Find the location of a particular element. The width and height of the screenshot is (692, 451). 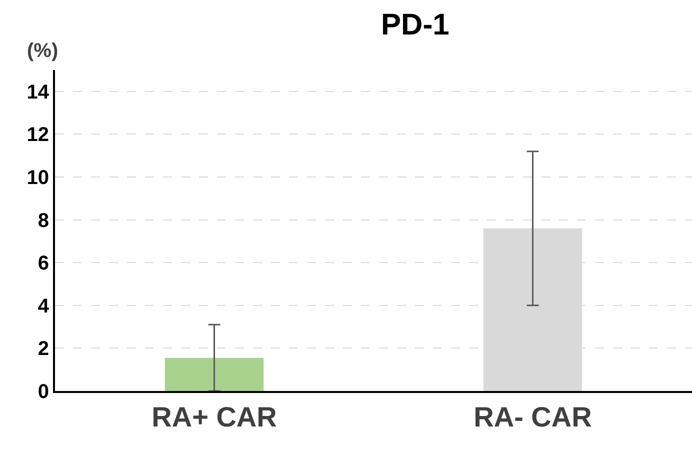

y-tick-label: 6 is located at coordinates (43, 263).